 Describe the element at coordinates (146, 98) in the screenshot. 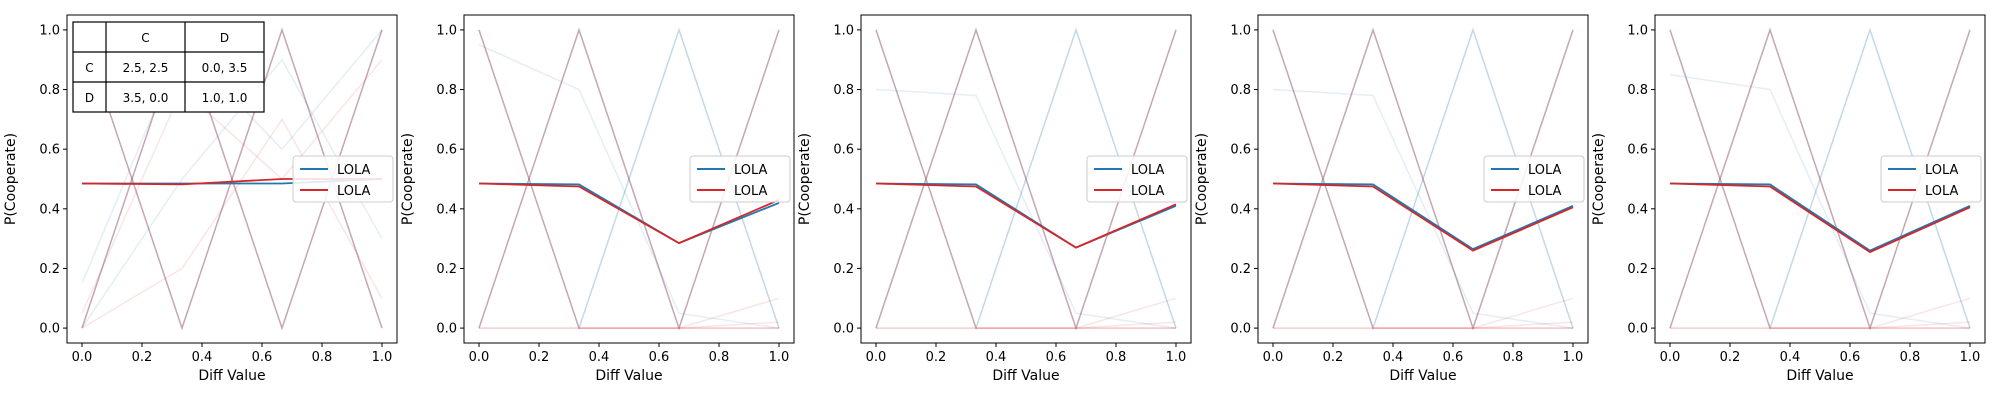

I see `table-cell: 3.5, 0.0` at that location.